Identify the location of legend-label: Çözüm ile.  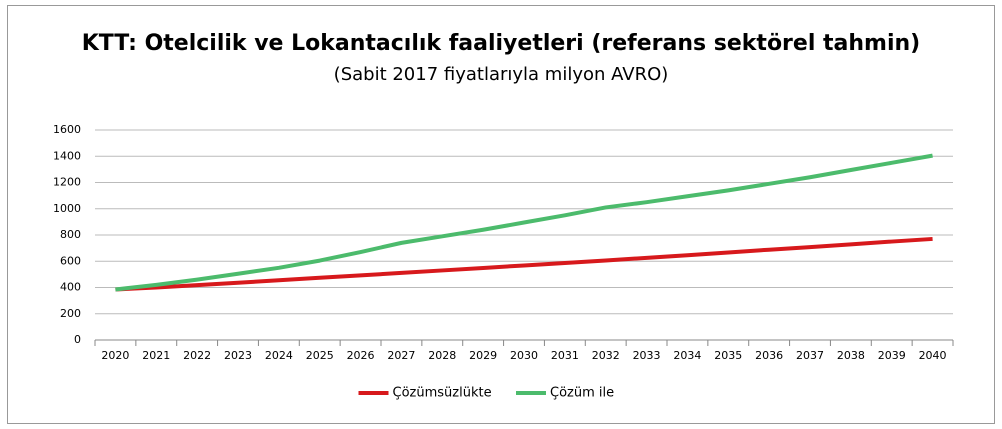
(582, 393).